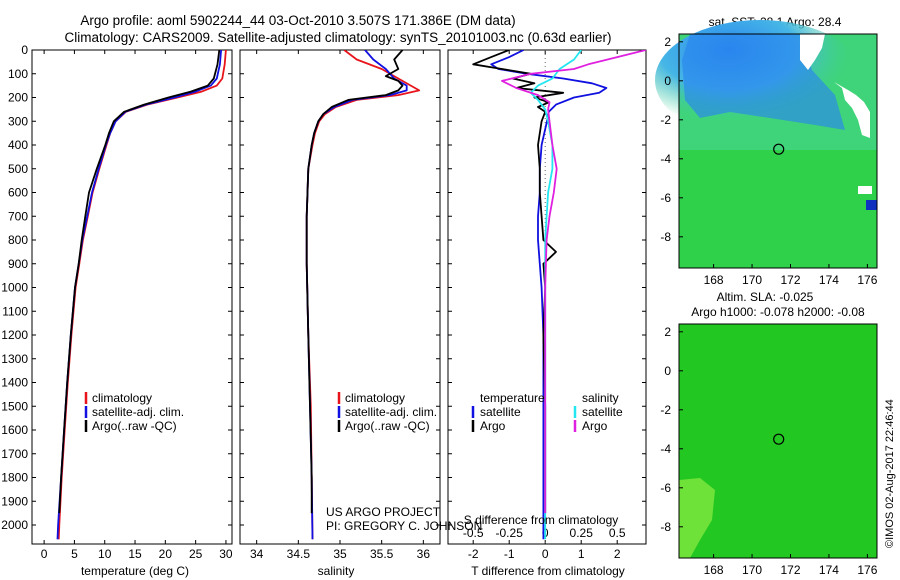 This screenshot has width=900, height=580. I want to click on sla-light-patch, so click(697, 518).